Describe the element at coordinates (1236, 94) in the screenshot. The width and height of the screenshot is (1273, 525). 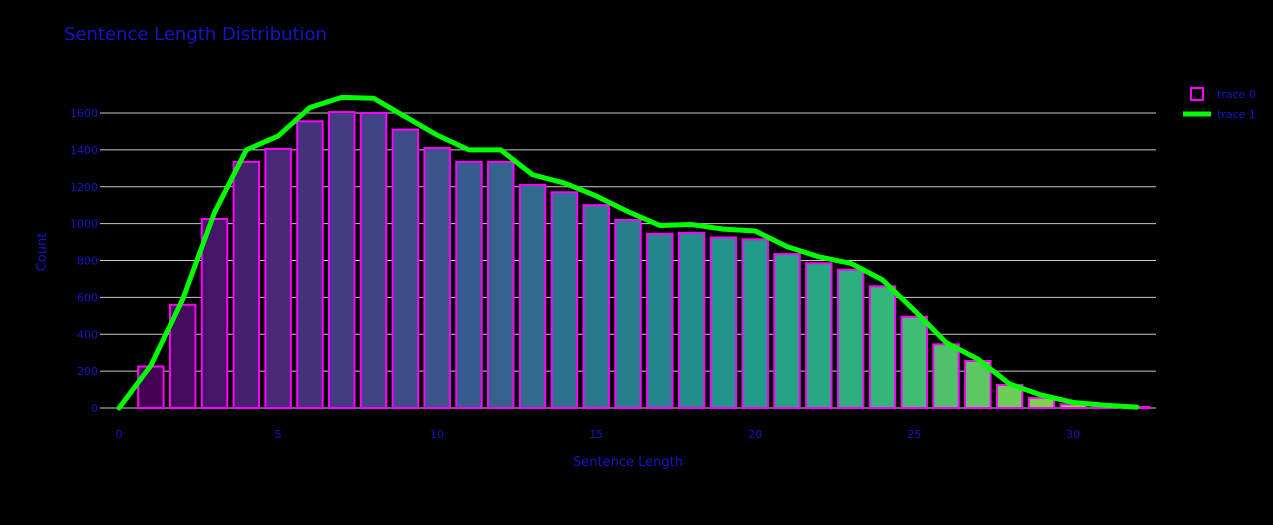
I see `legend-label: trace 0` at that location.